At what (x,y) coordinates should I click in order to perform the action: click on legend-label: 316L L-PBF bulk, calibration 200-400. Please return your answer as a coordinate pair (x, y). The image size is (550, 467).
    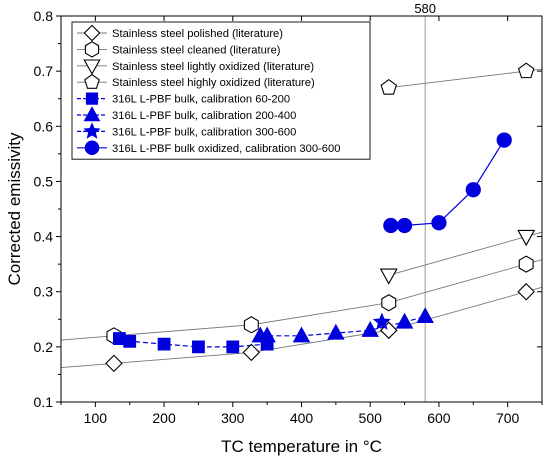
    Looking at the image, I should click on (204, 116).